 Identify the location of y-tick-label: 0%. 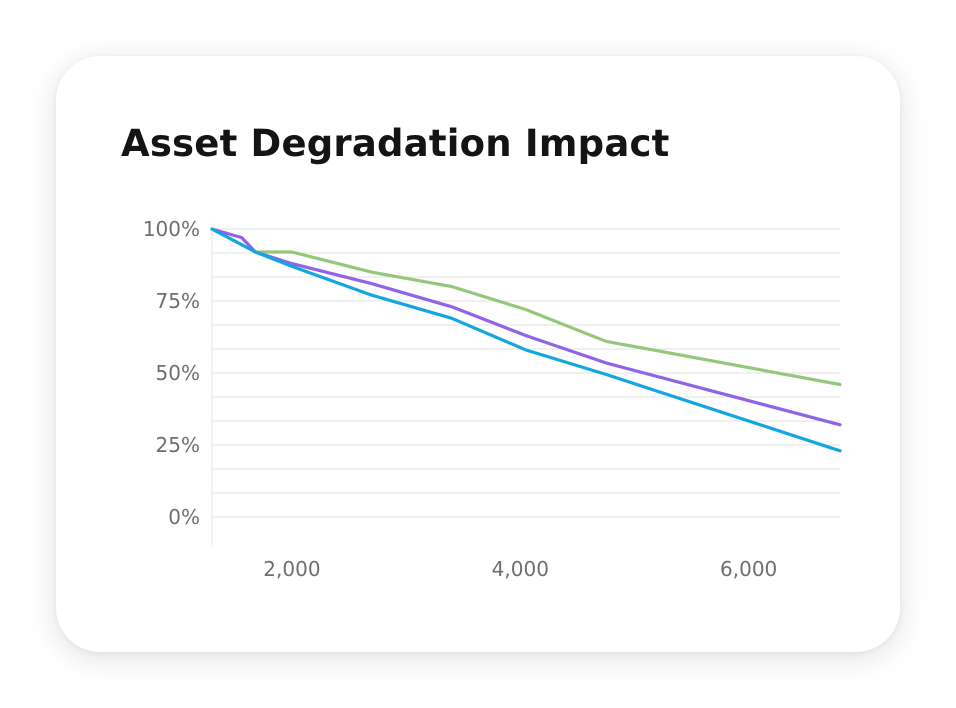
(184, 517).